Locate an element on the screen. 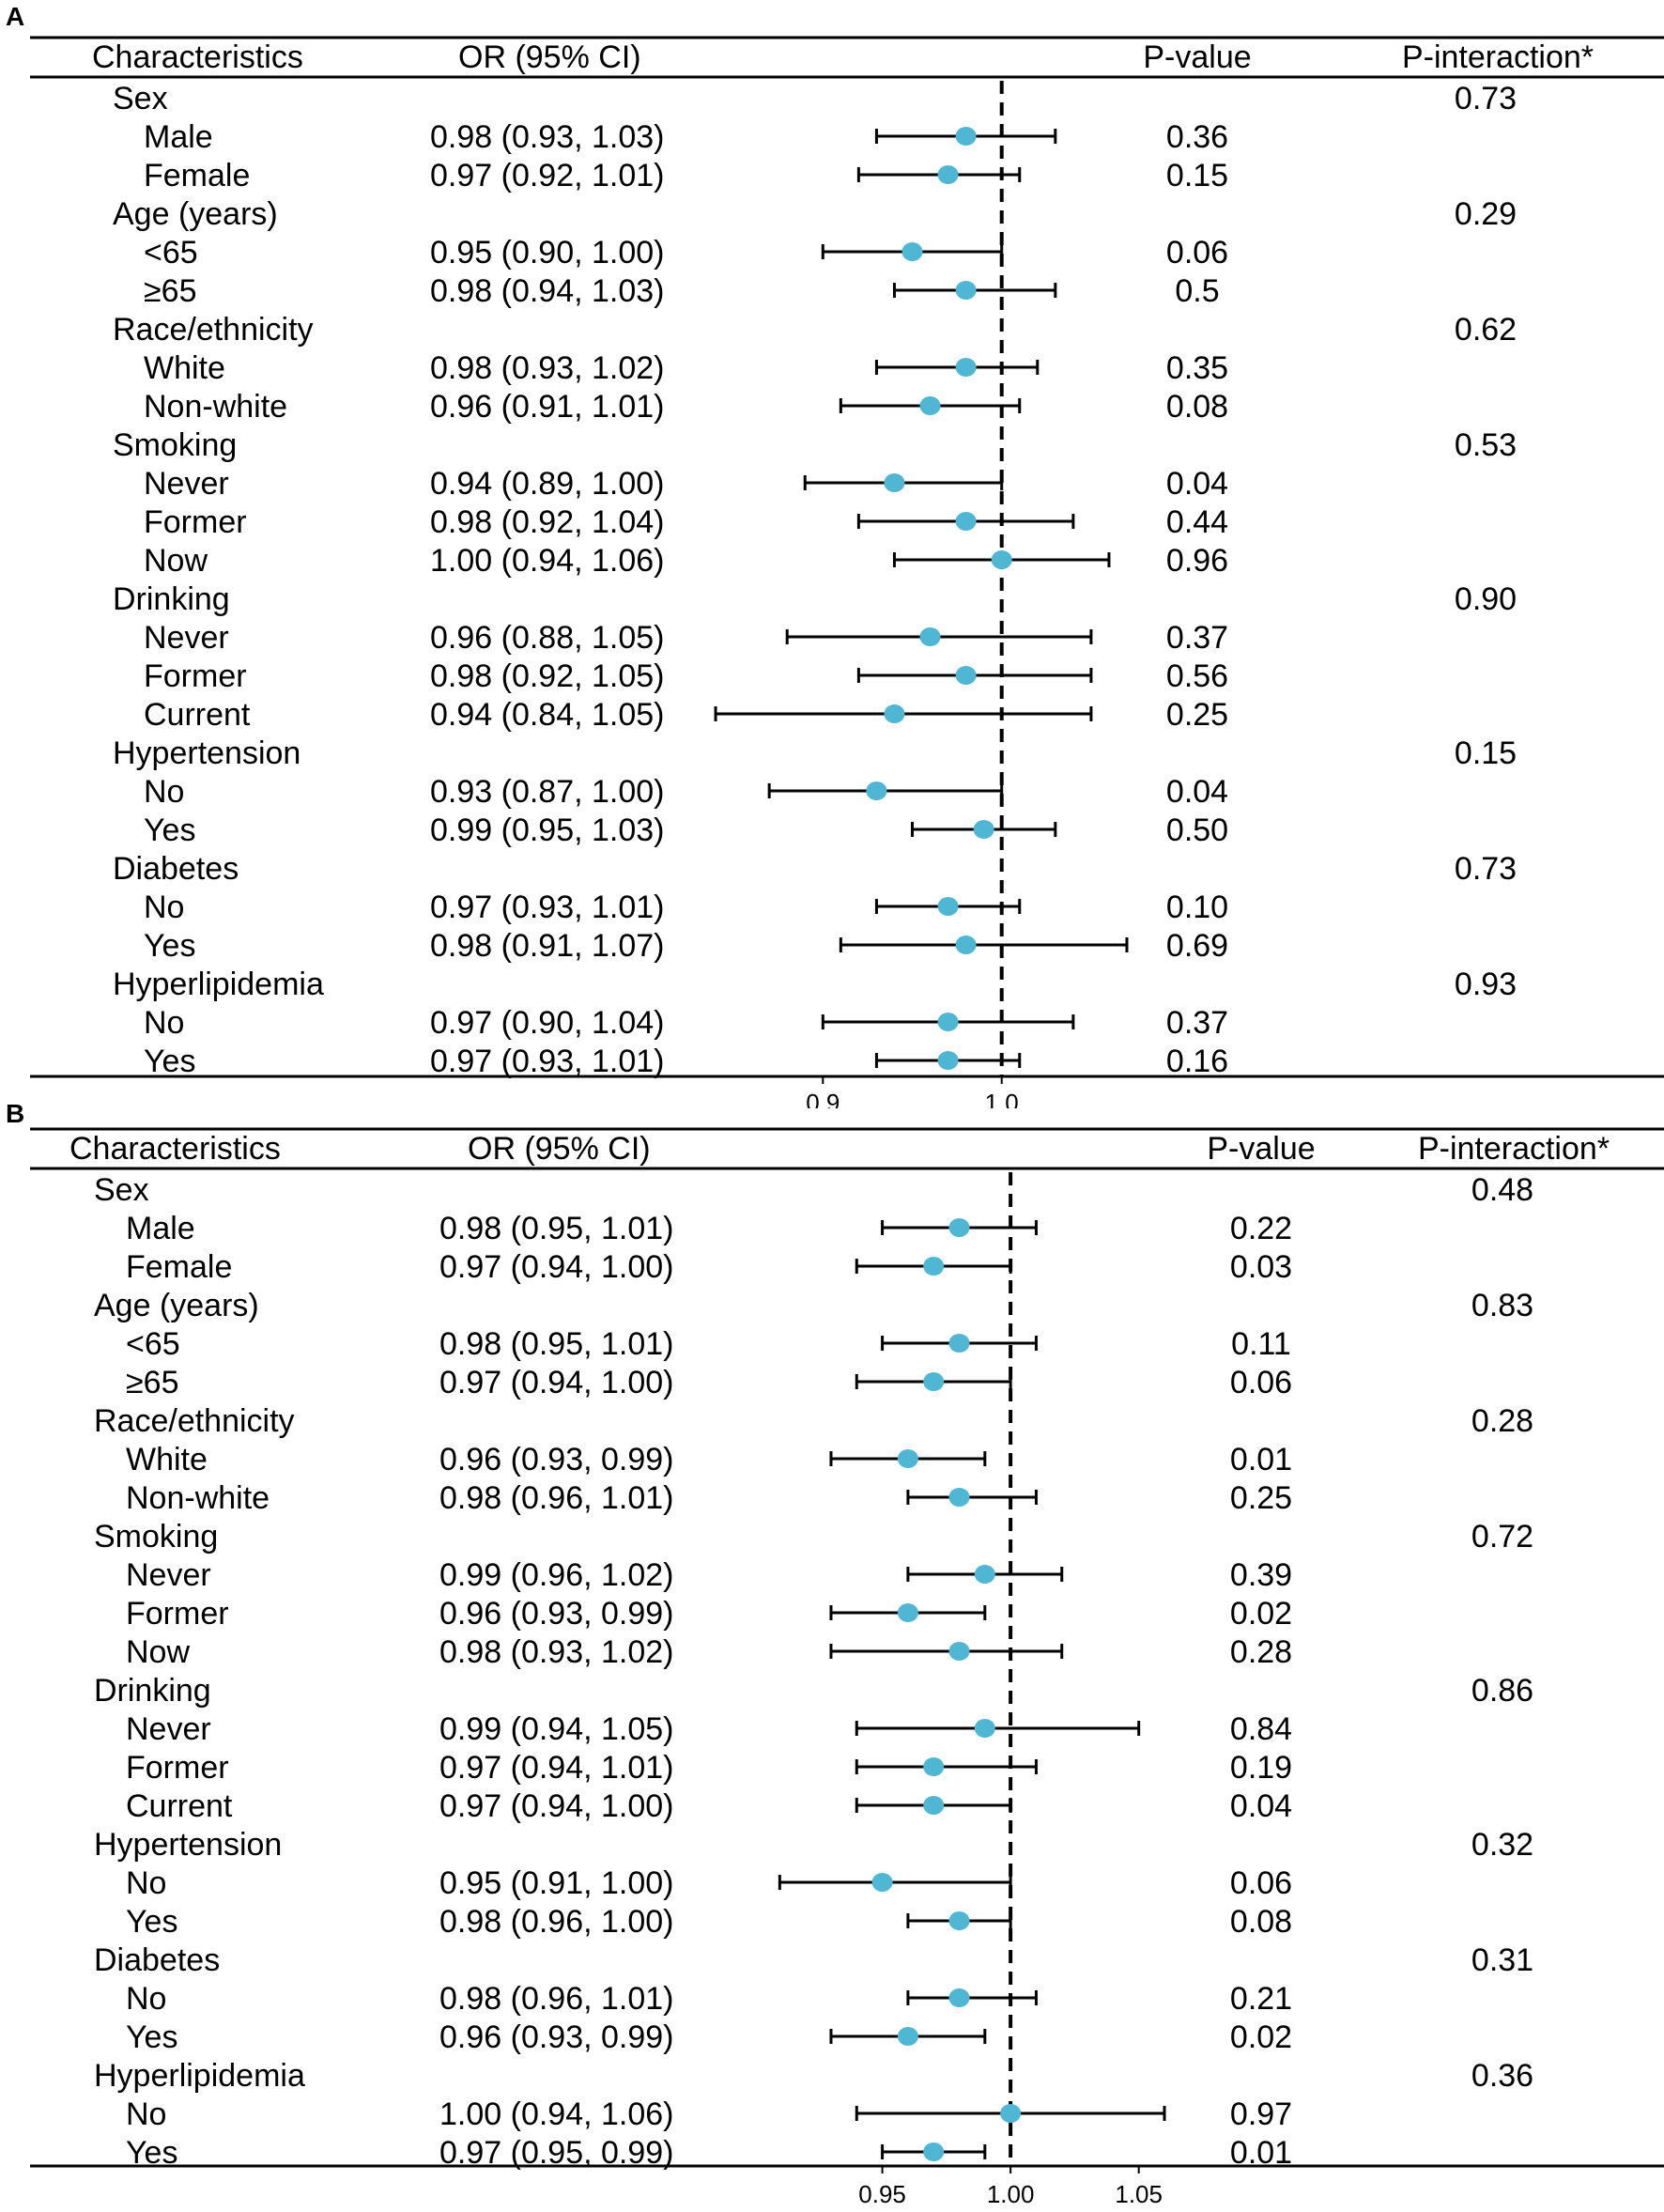  p-value: 0.10 is located at coordinates (1197, 907).